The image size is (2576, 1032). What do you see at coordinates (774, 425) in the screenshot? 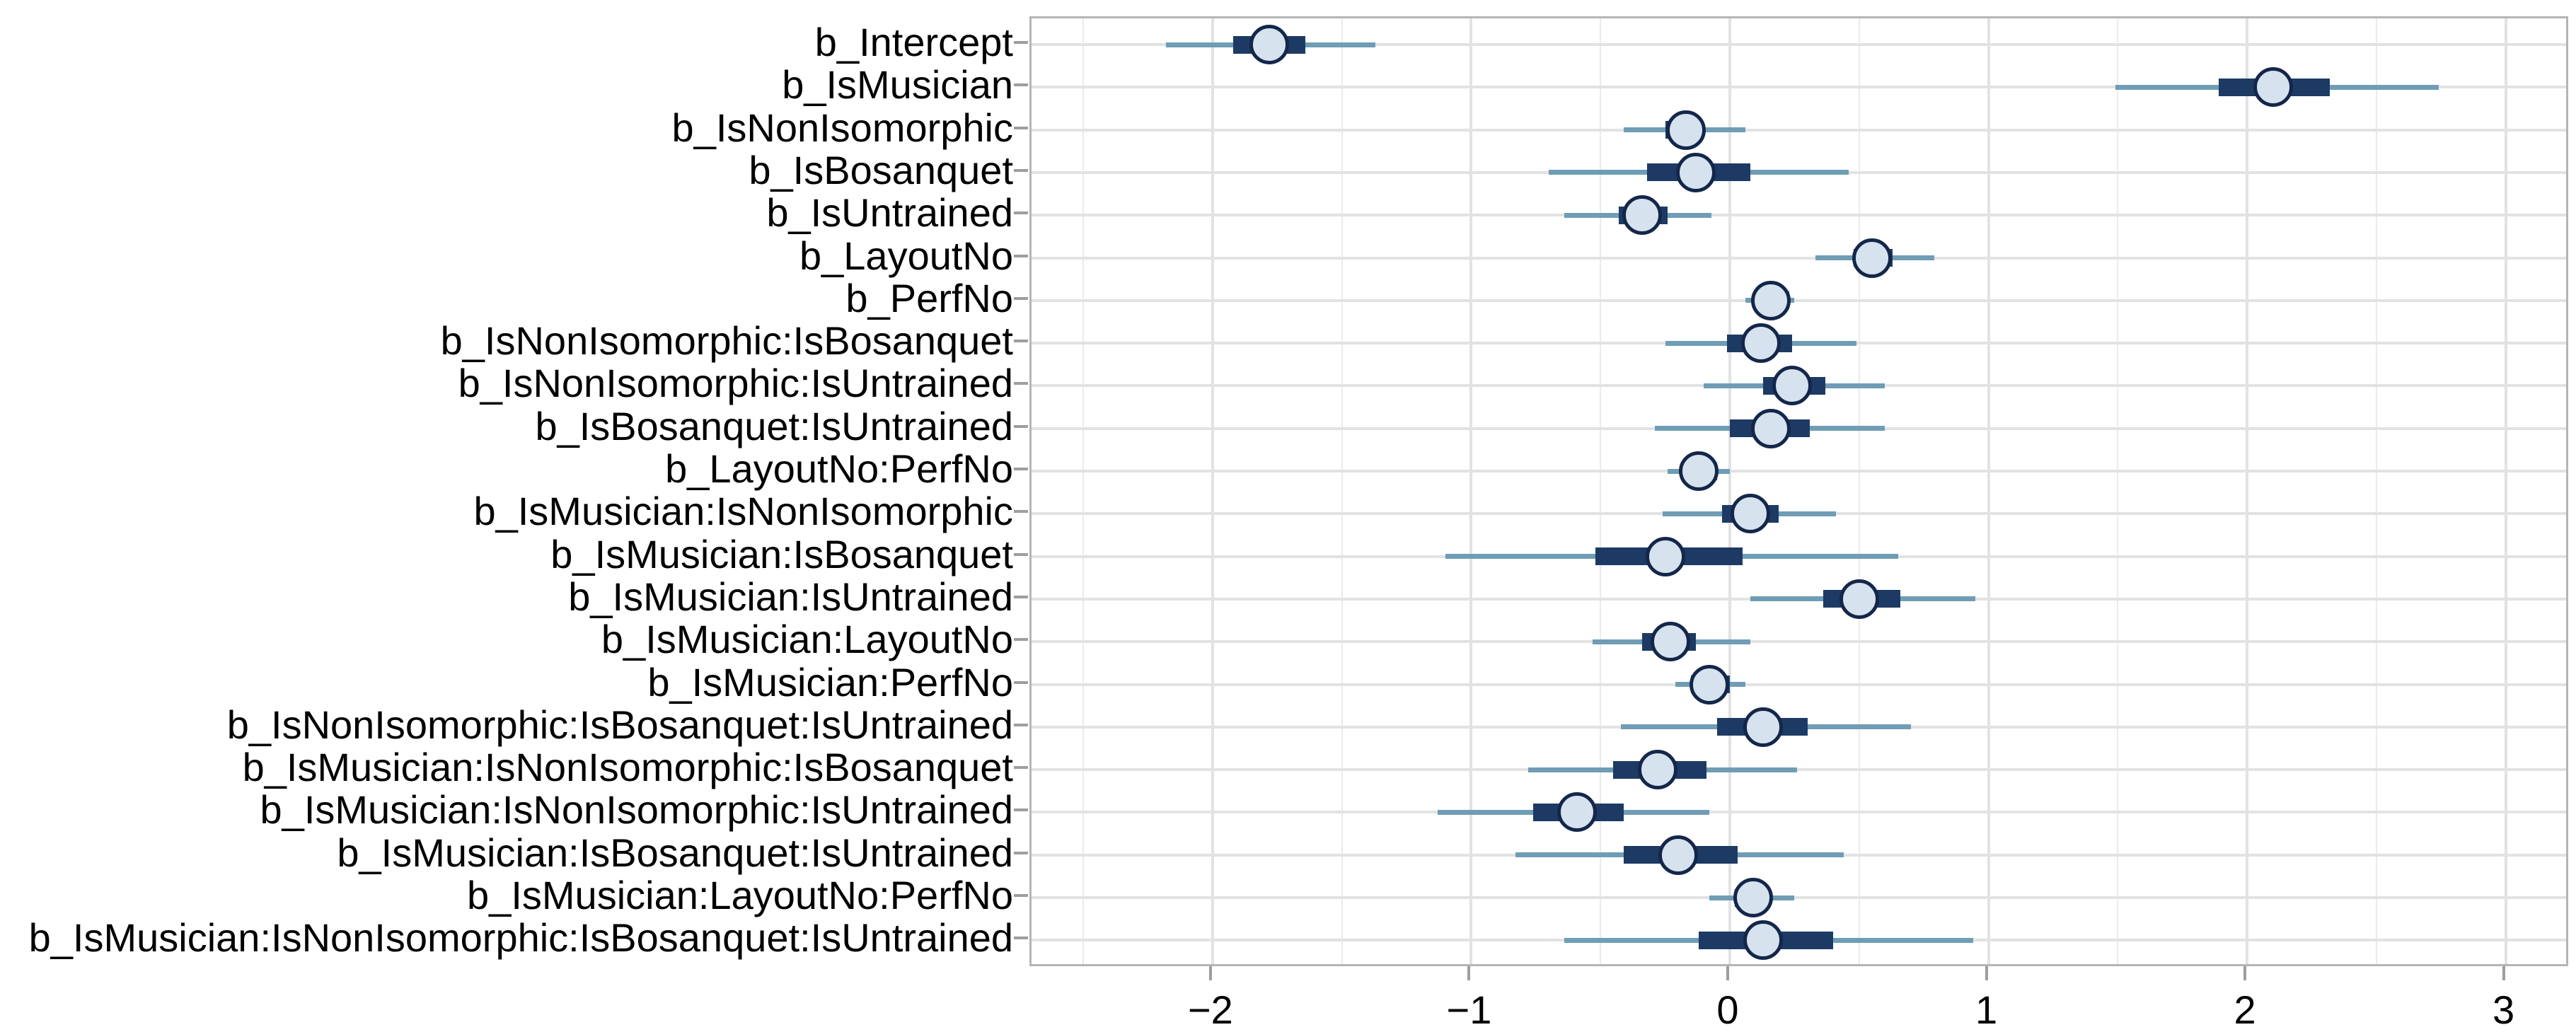
I see `y-axis-label: b_IsBosanquet:IsUntrained` at bounding box center [774, 425].